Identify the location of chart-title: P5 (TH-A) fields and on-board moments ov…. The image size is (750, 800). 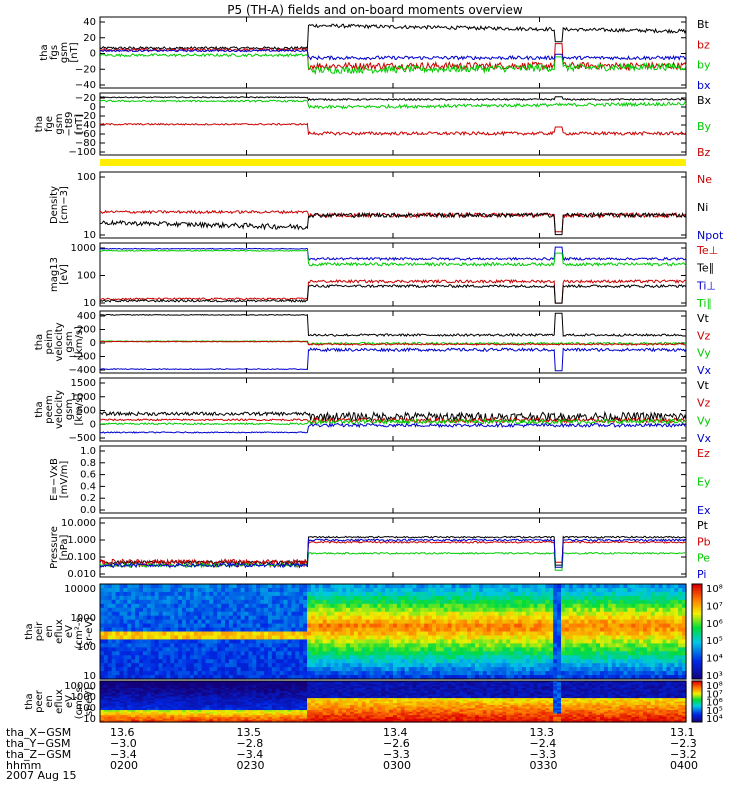
(375, 10).